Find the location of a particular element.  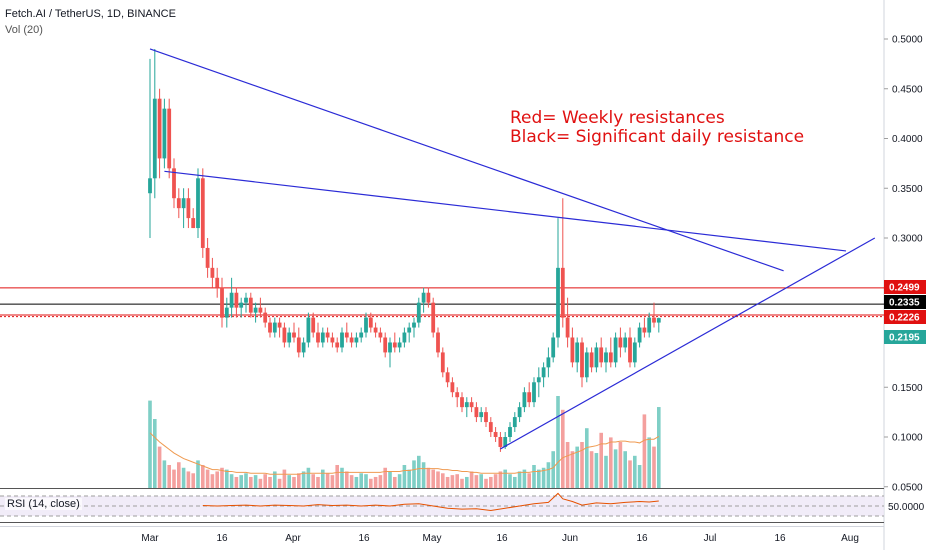

price-badge: 0.2226 is located at coordinates (905, 317).